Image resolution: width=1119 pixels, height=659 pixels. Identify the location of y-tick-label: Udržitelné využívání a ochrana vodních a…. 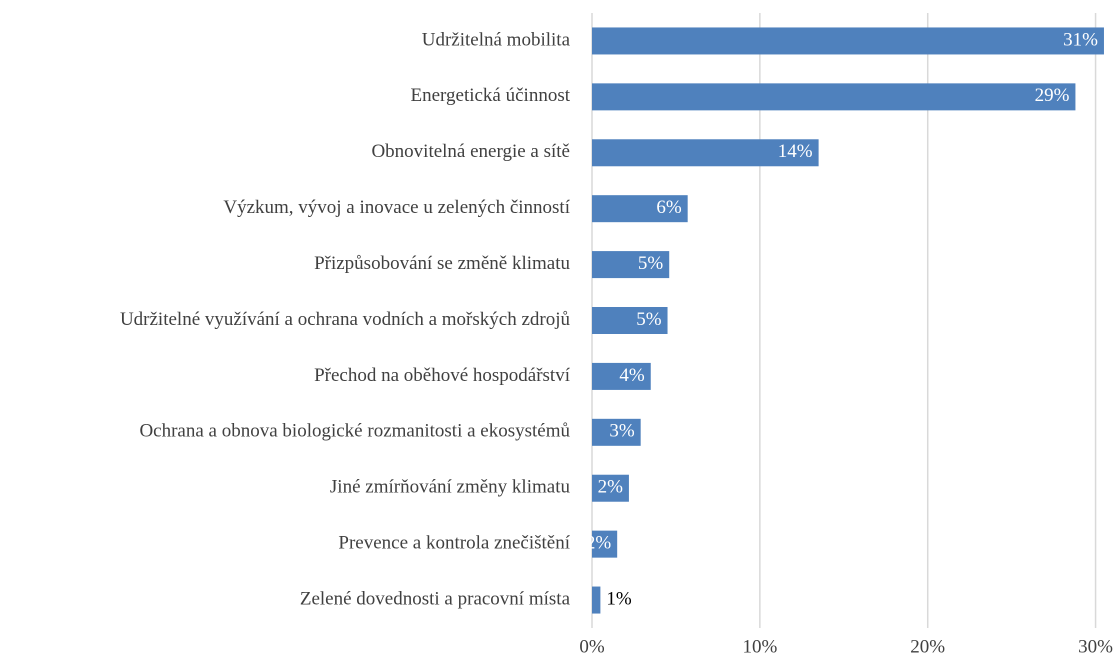
(345, 319).